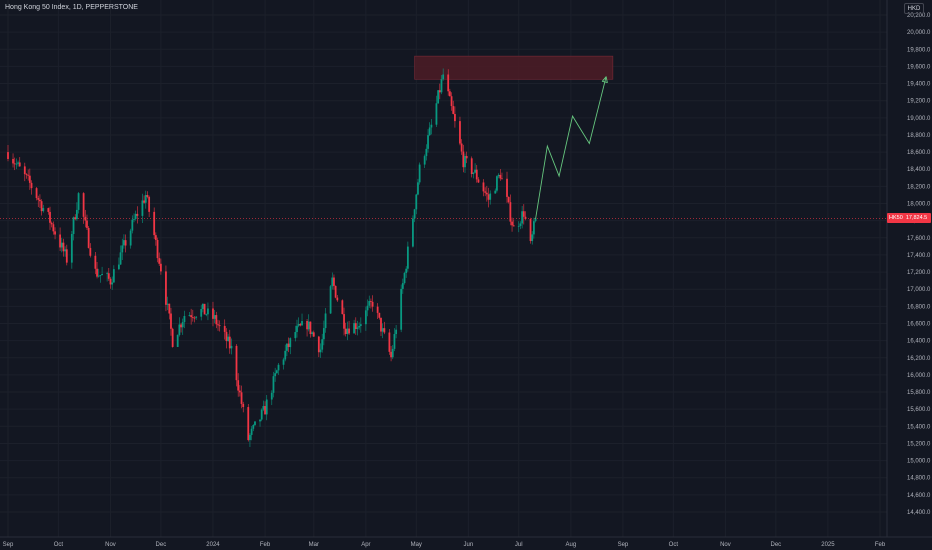  What do you see at coordinates (919, 239) in the screenshot?
I see `price-tick-label: 17,600.0` at bounding box center [919, 239].